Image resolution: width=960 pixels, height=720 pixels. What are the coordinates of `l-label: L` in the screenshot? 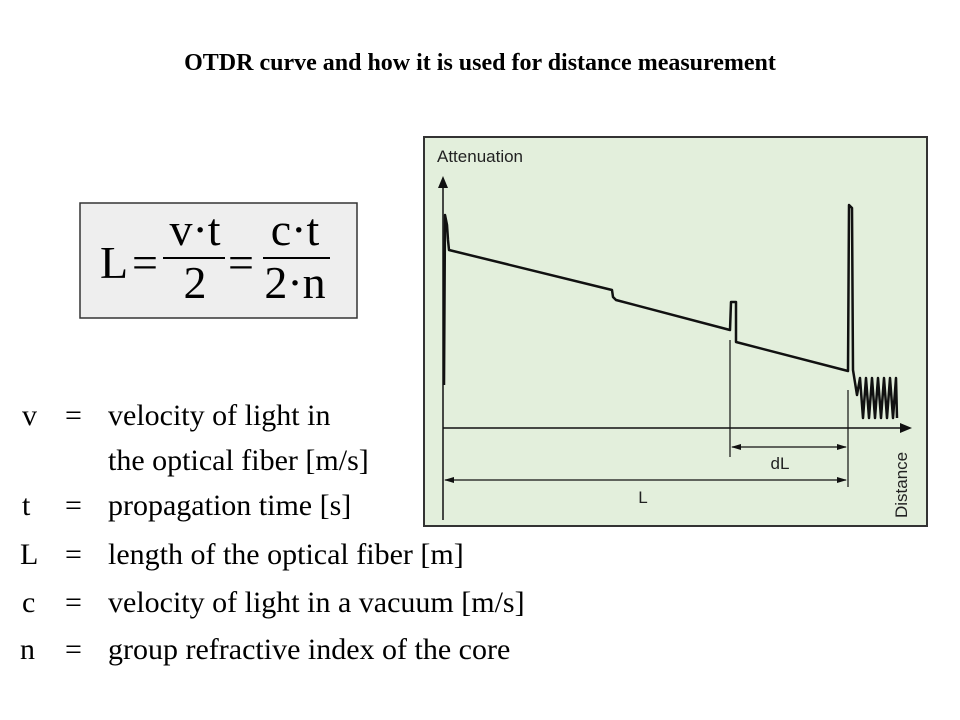 It's located at (642, 497).